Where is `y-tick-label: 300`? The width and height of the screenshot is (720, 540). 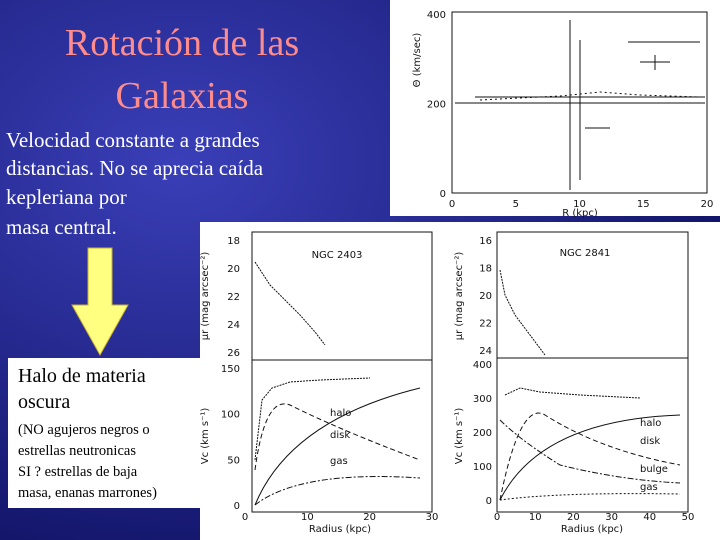
y-tick-label: 300 is located at coordinates (482, 399).